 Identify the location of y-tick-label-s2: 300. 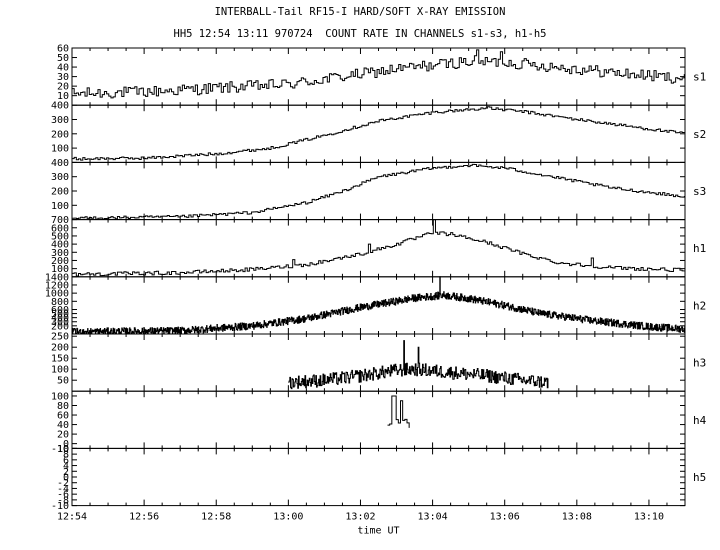
(60, 120).